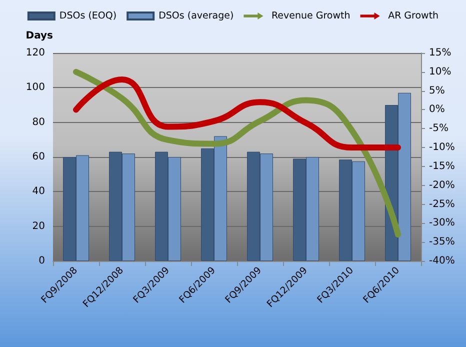  What do you see at coordinates (38, 192) in the screenshot?
I see `y-tick-label: 40` at bounding box center [38, 192].